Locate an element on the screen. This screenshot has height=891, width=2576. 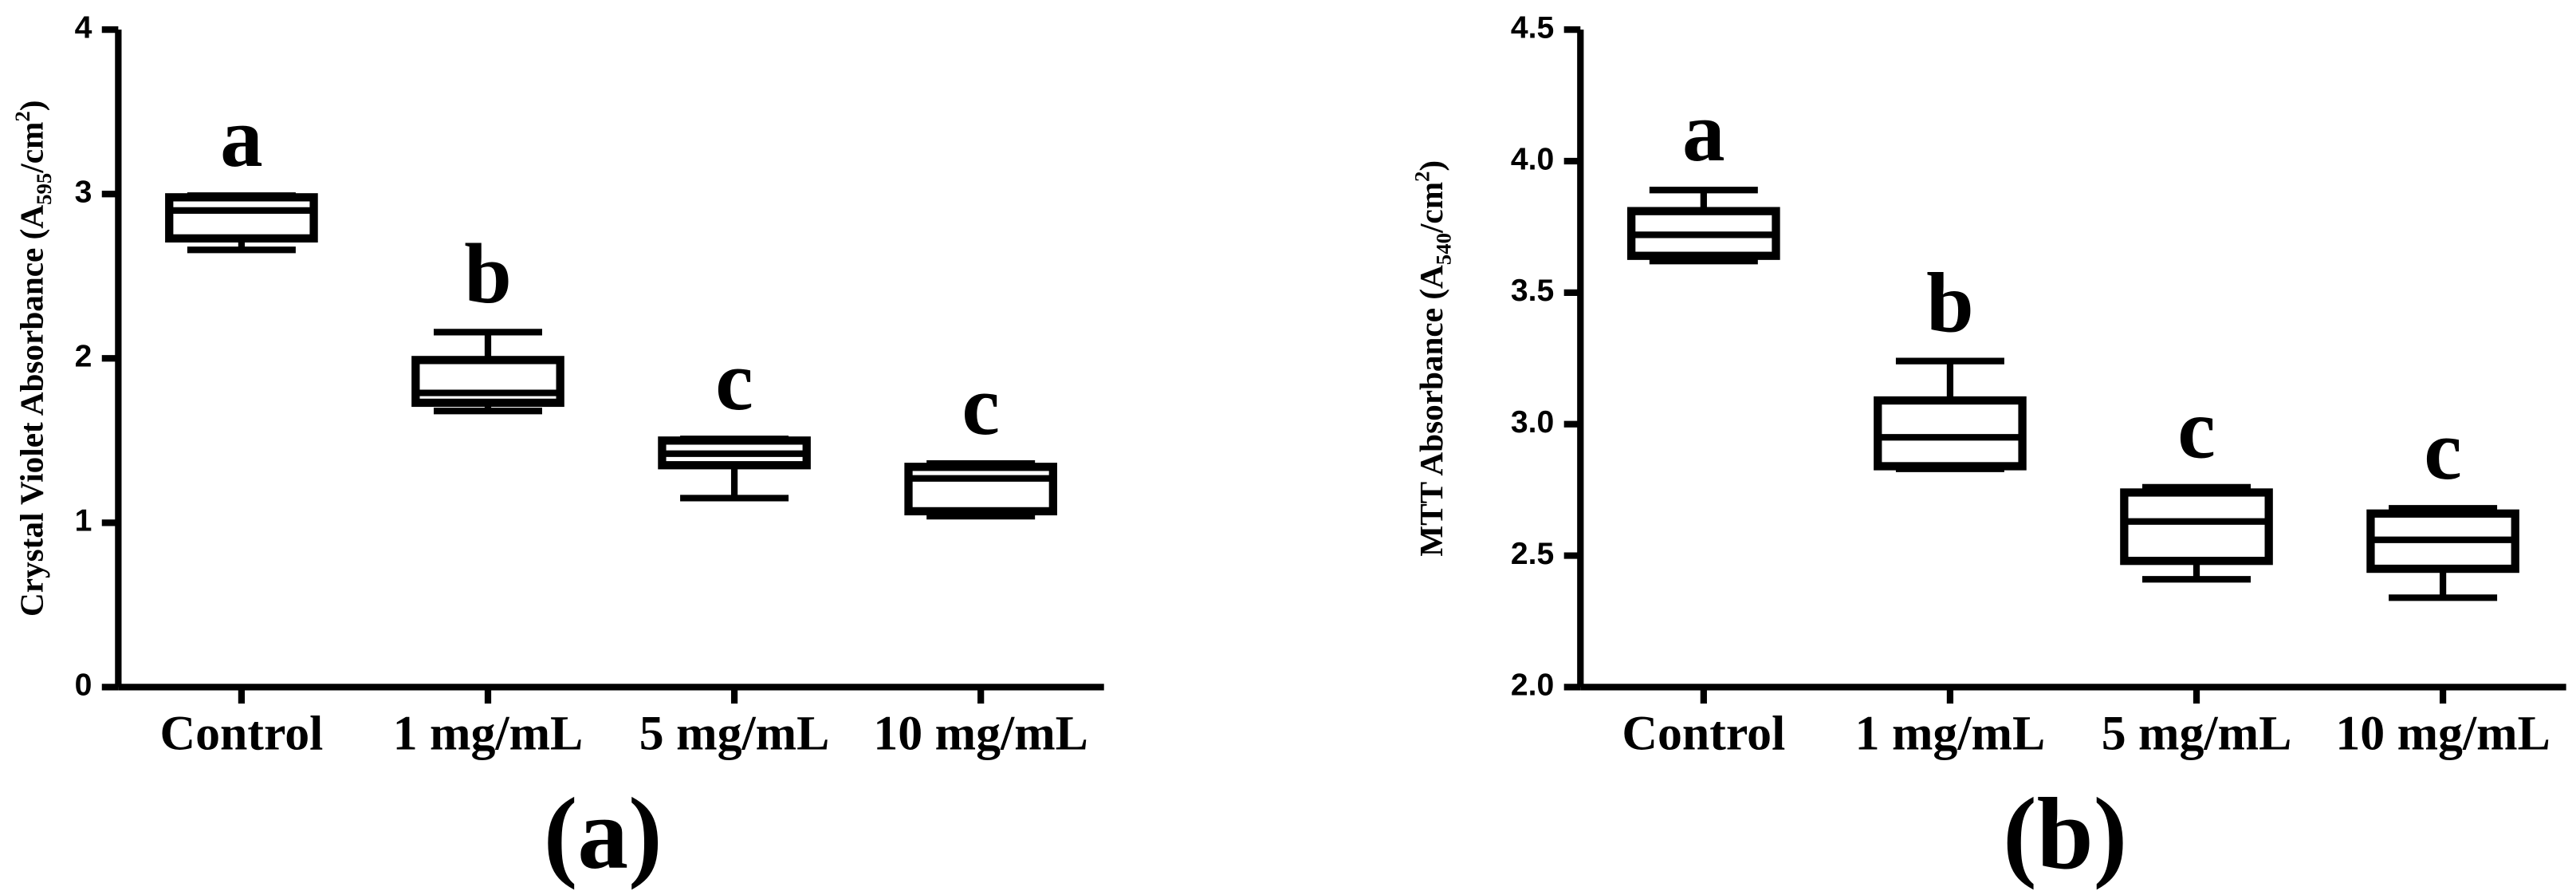
panel-label: (b) is located at coordinates (2065, 833).